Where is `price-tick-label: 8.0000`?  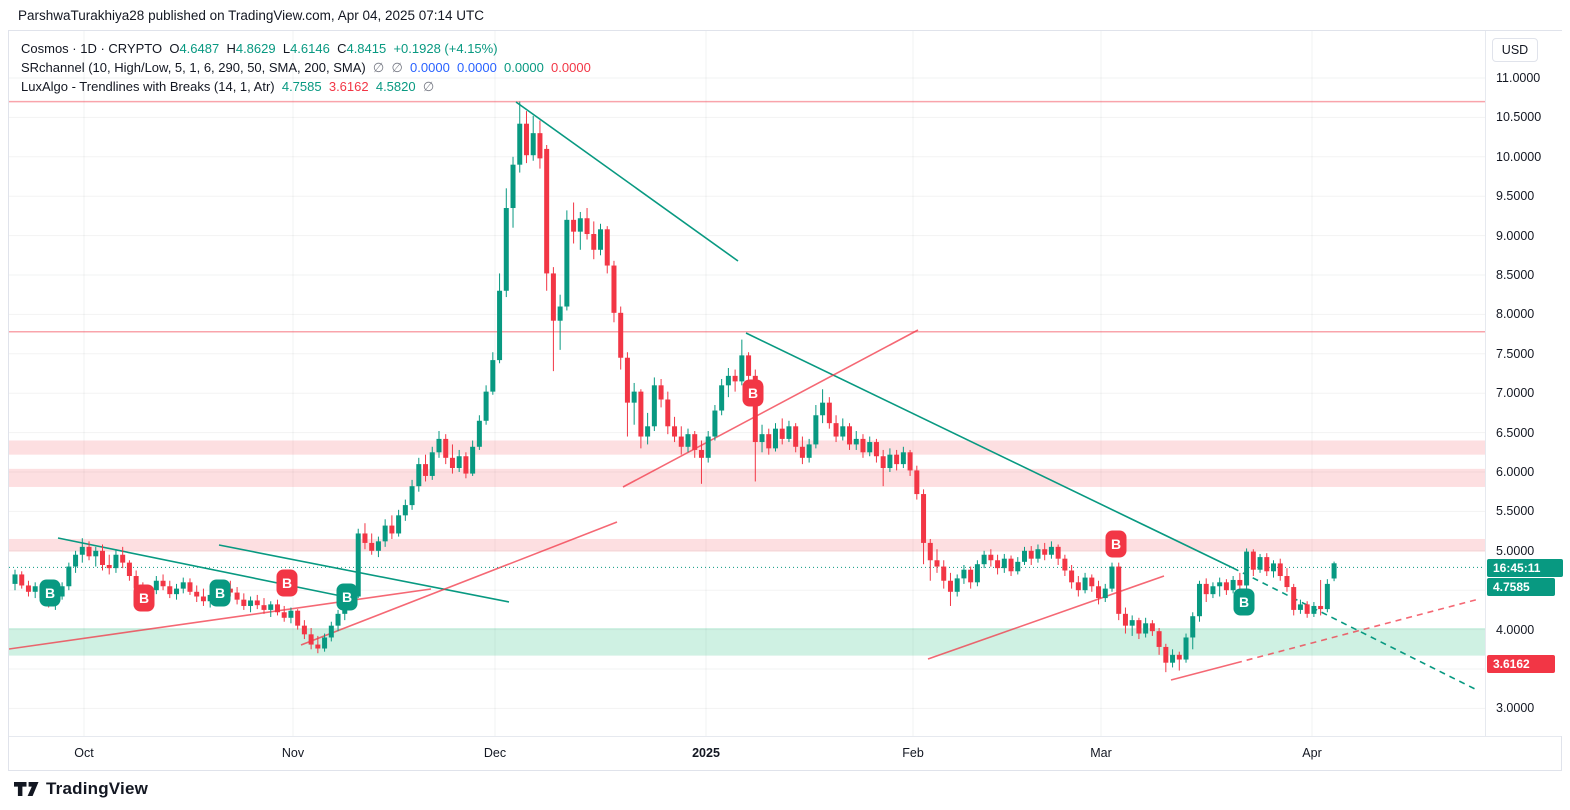
price-tick-label: 8.0000 is located at coordinates (1515, 314).